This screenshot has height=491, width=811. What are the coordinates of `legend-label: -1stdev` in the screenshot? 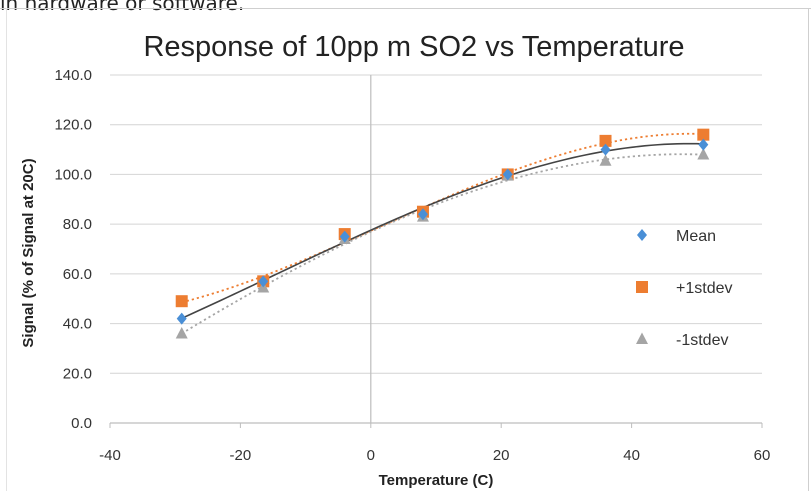 It's located at (702, 340).